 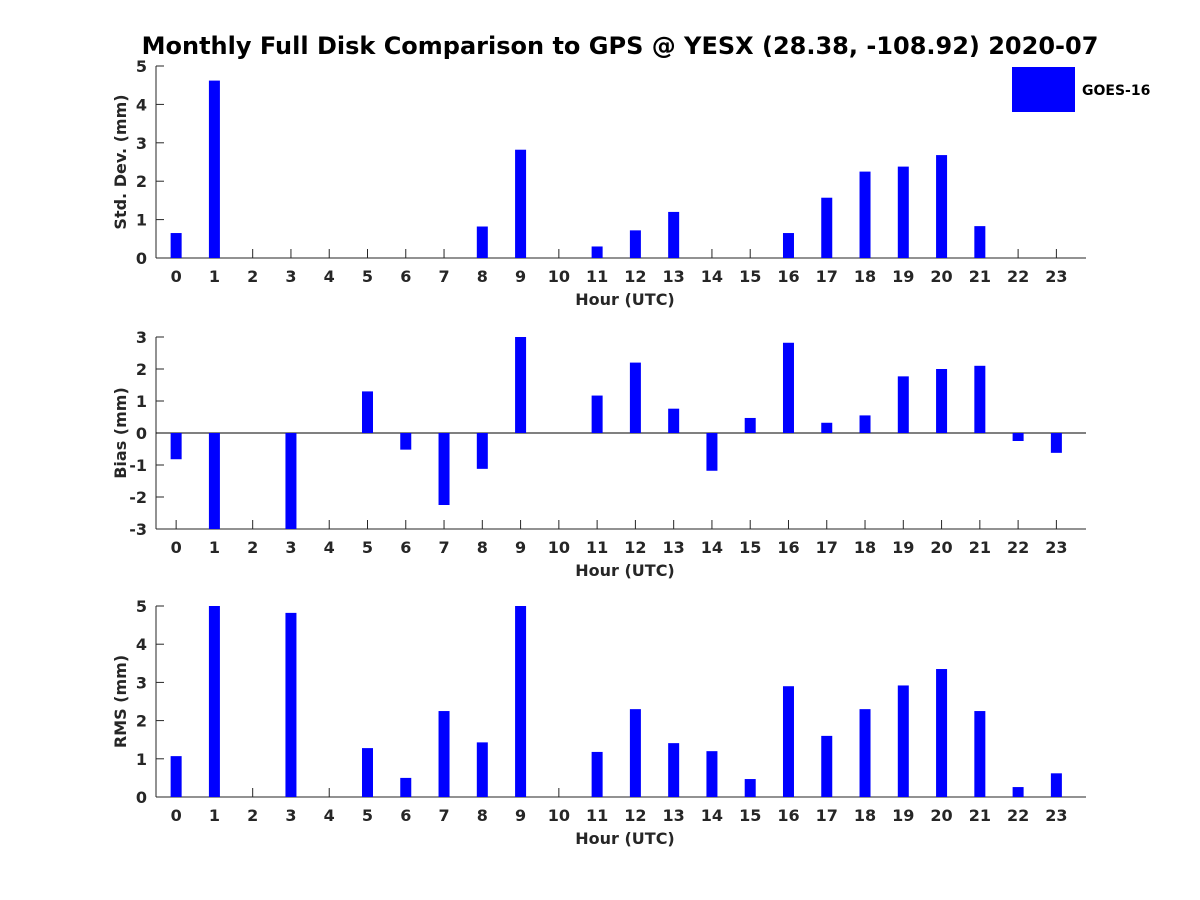 I want to click on x-tick-label: 11, so click(x=597, y=547).